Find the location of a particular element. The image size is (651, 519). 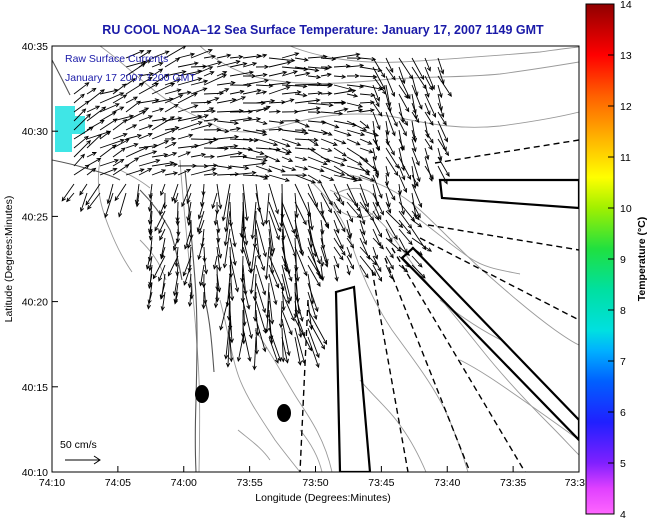

y-tick-label: 40:15 is located at coordinates (35, 388).